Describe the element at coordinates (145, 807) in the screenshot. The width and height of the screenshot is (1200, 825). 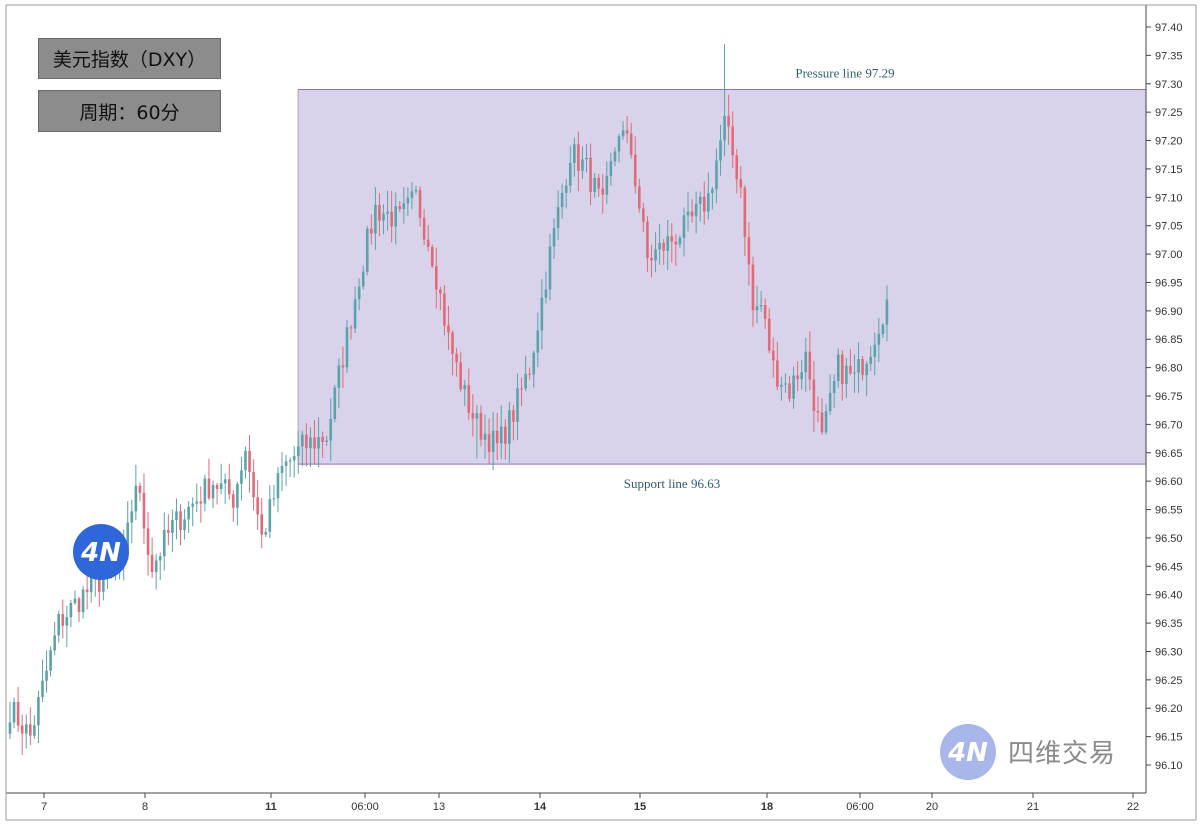
I see `x-tick-label: 8` at that location.